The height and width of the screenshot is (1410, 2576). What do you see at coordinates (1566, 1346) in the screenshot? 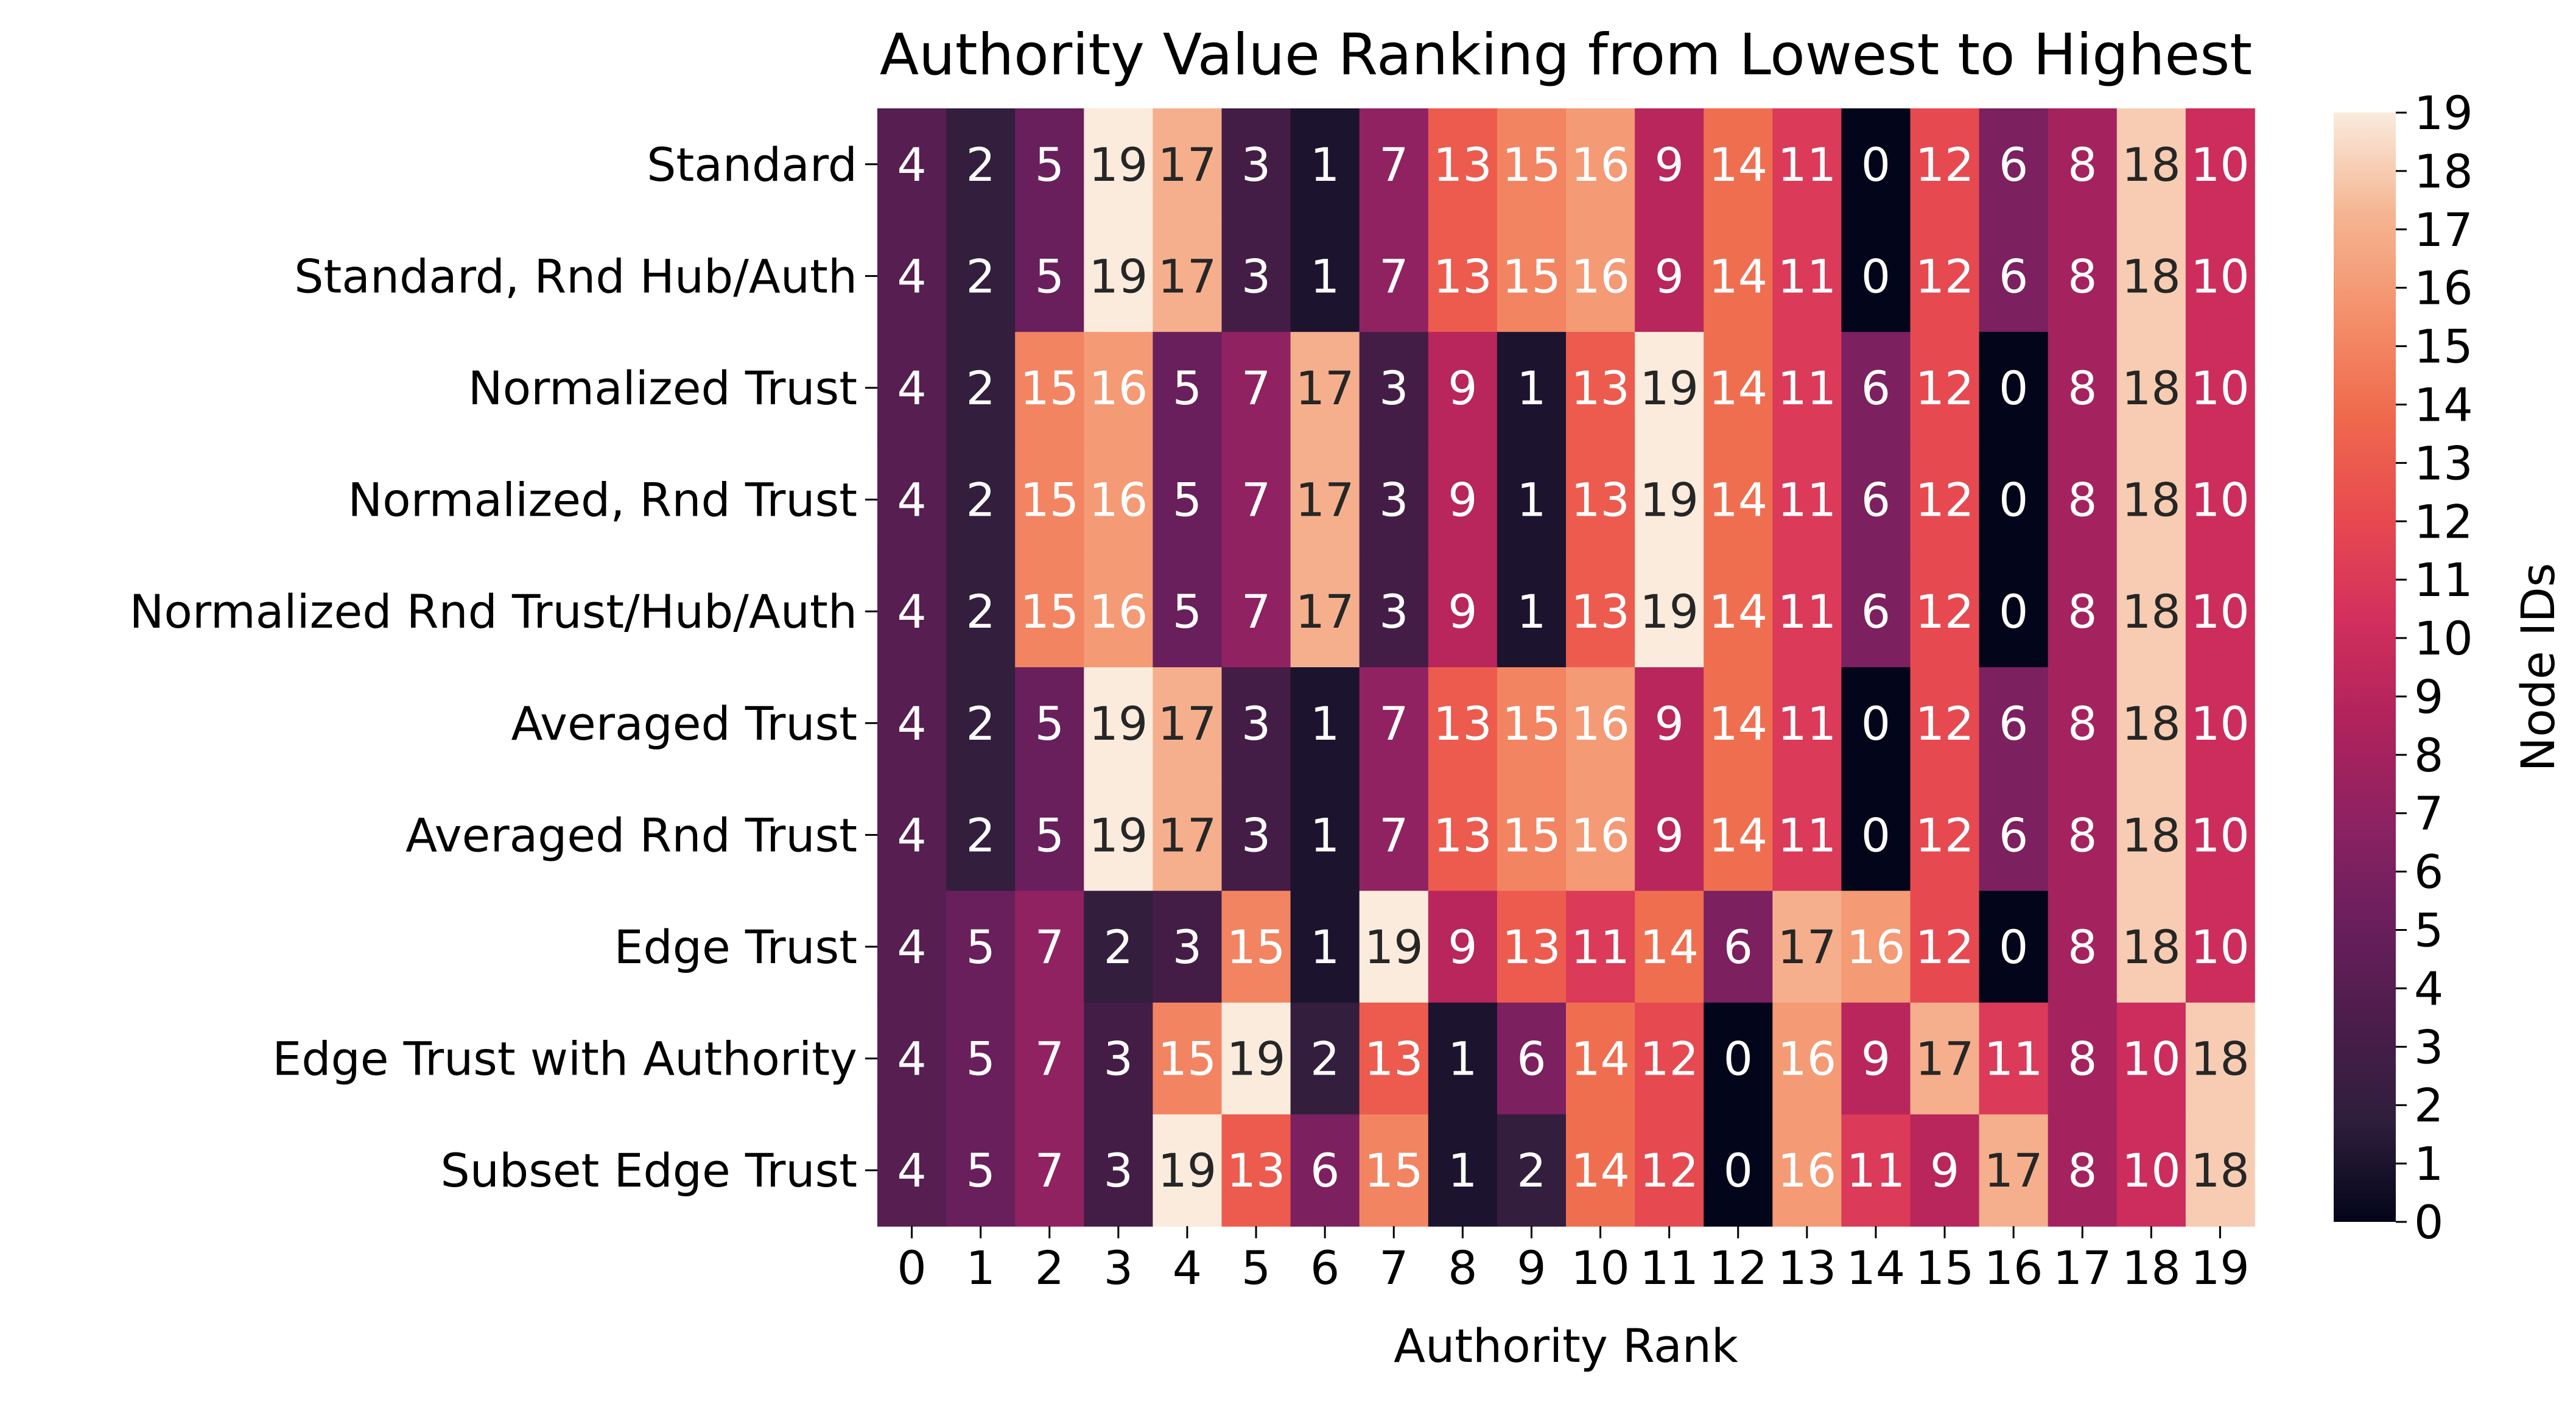
I see `x-axis-label: Authority Rank` at bounding box center [1566, 1346].